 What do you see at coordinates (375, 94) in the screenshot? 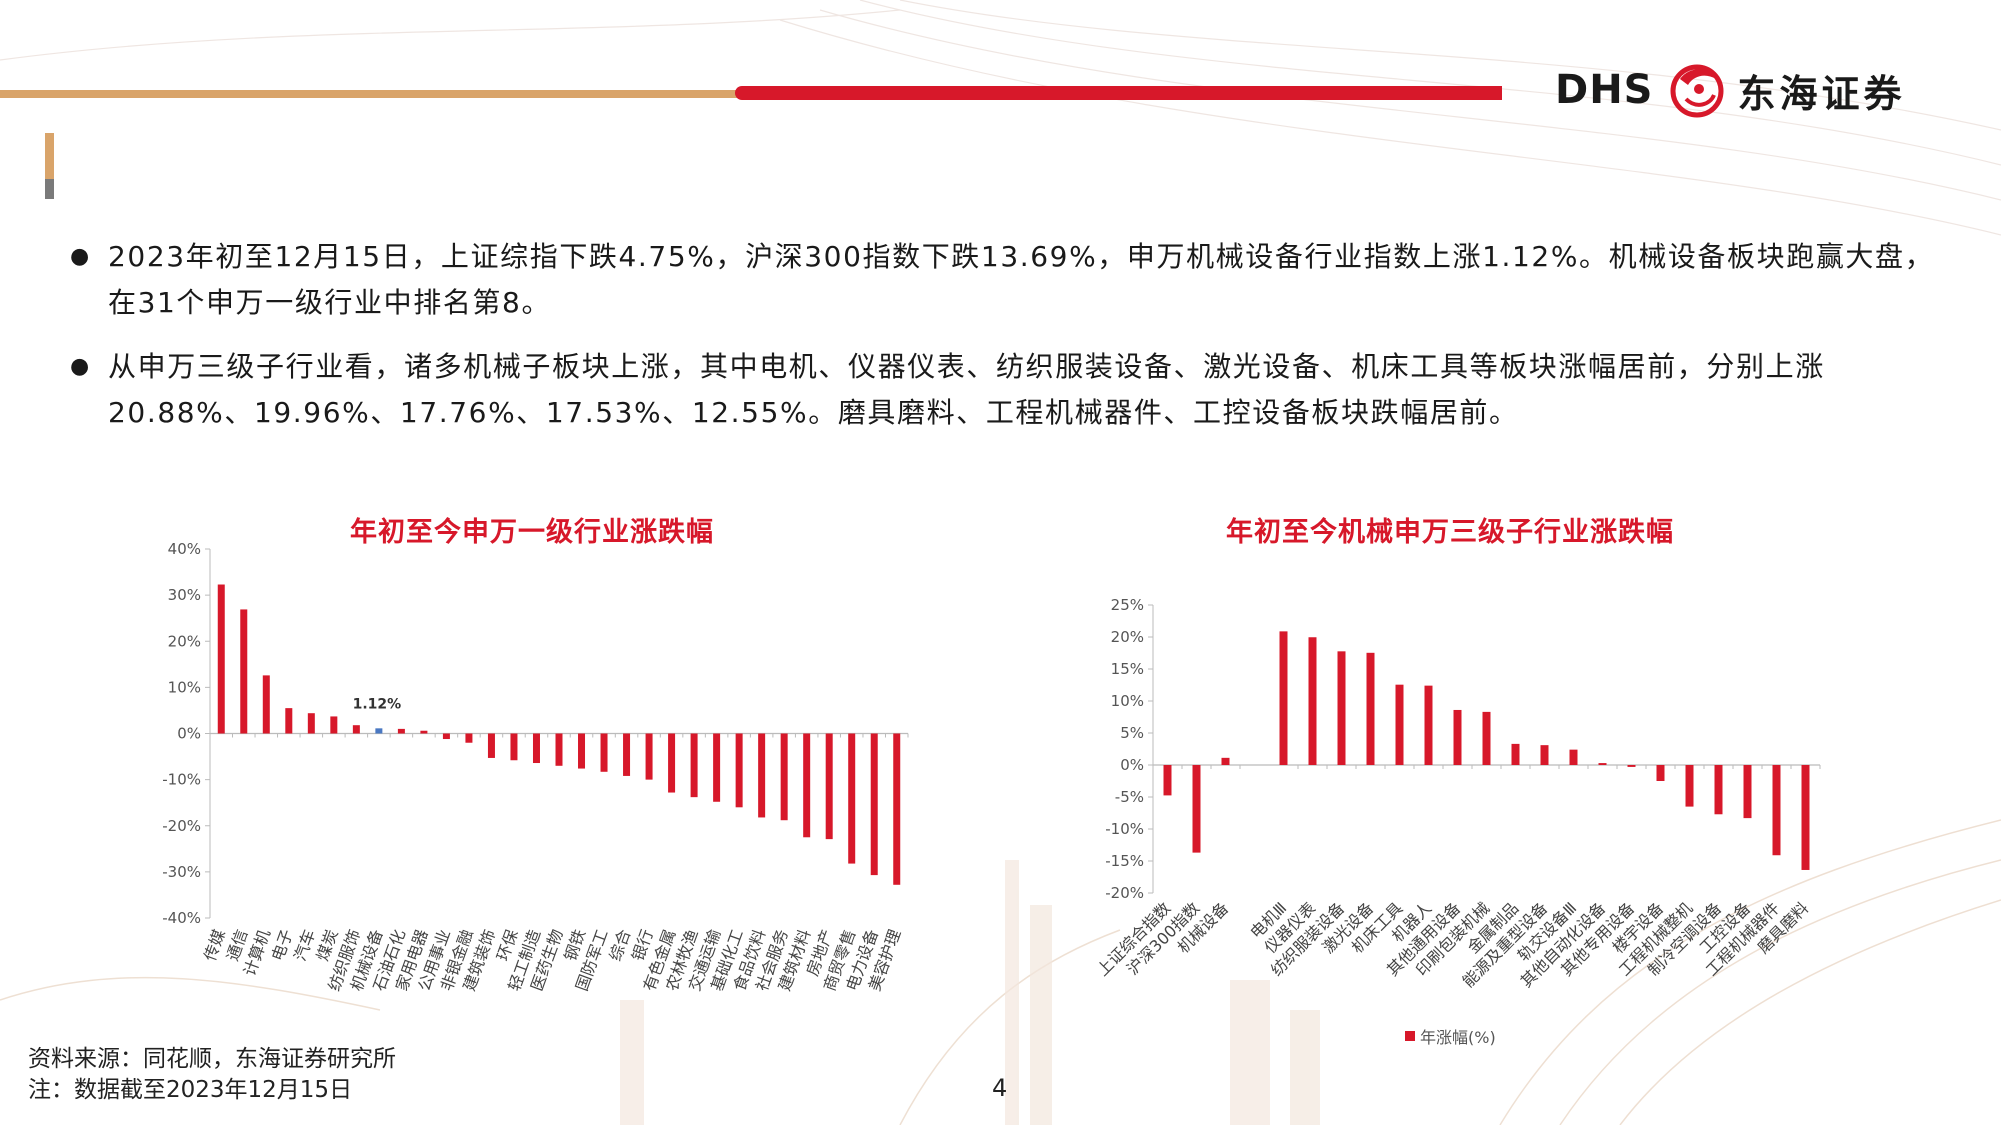
I see `header-gold-bar` at bounding box center [375, 94].